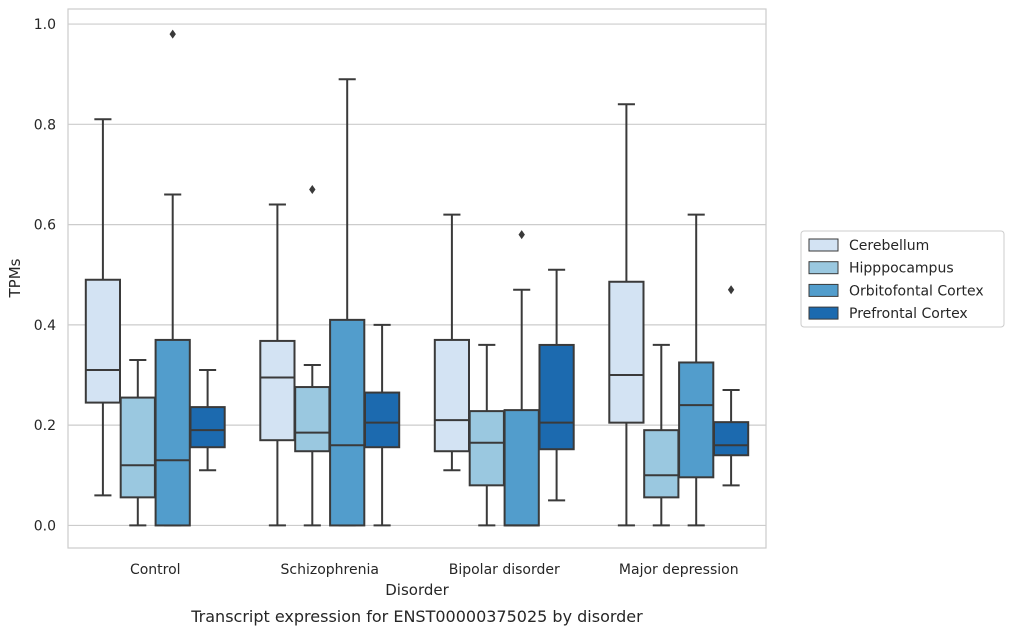 This screenshot has width=1014, height=634. What do you see at coordinates (45, 125) in the screenshot?
I see `y-tick-label: 0.8` at bounding box center [45, 125].